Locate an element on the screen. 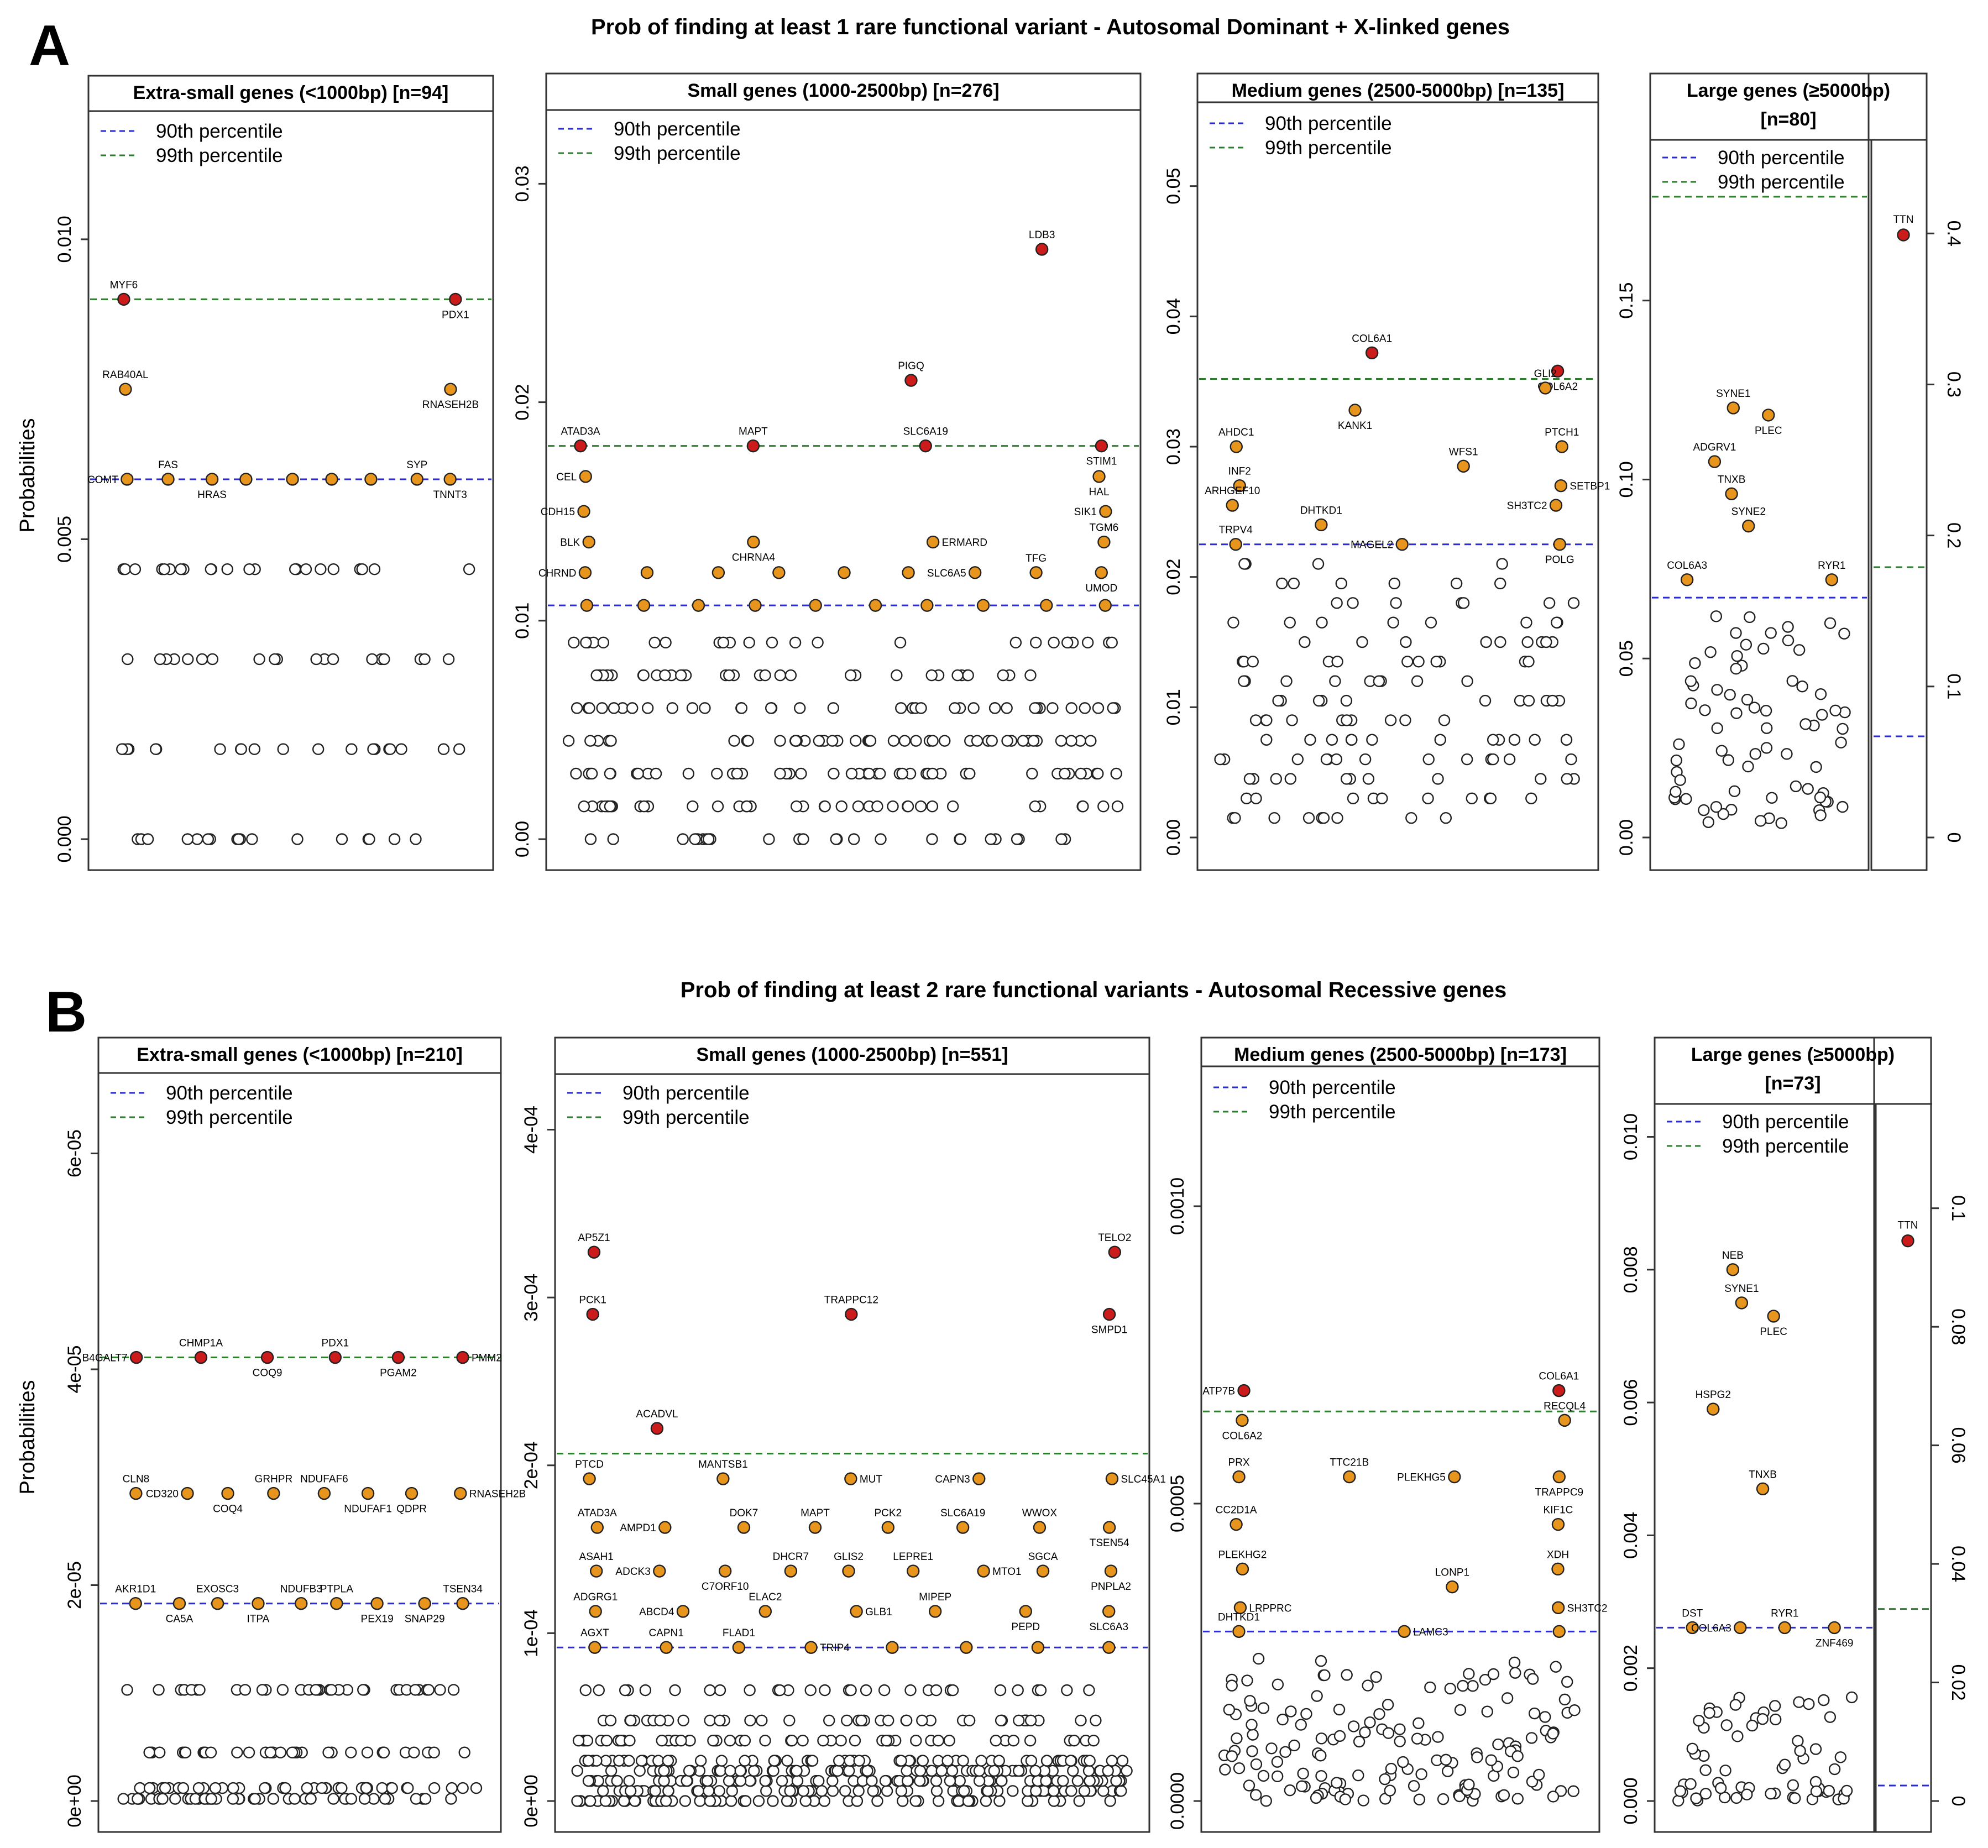 This screenshot has width=1988, height=1848. gene-label: MYF6 is located at coordinates (124, 285).